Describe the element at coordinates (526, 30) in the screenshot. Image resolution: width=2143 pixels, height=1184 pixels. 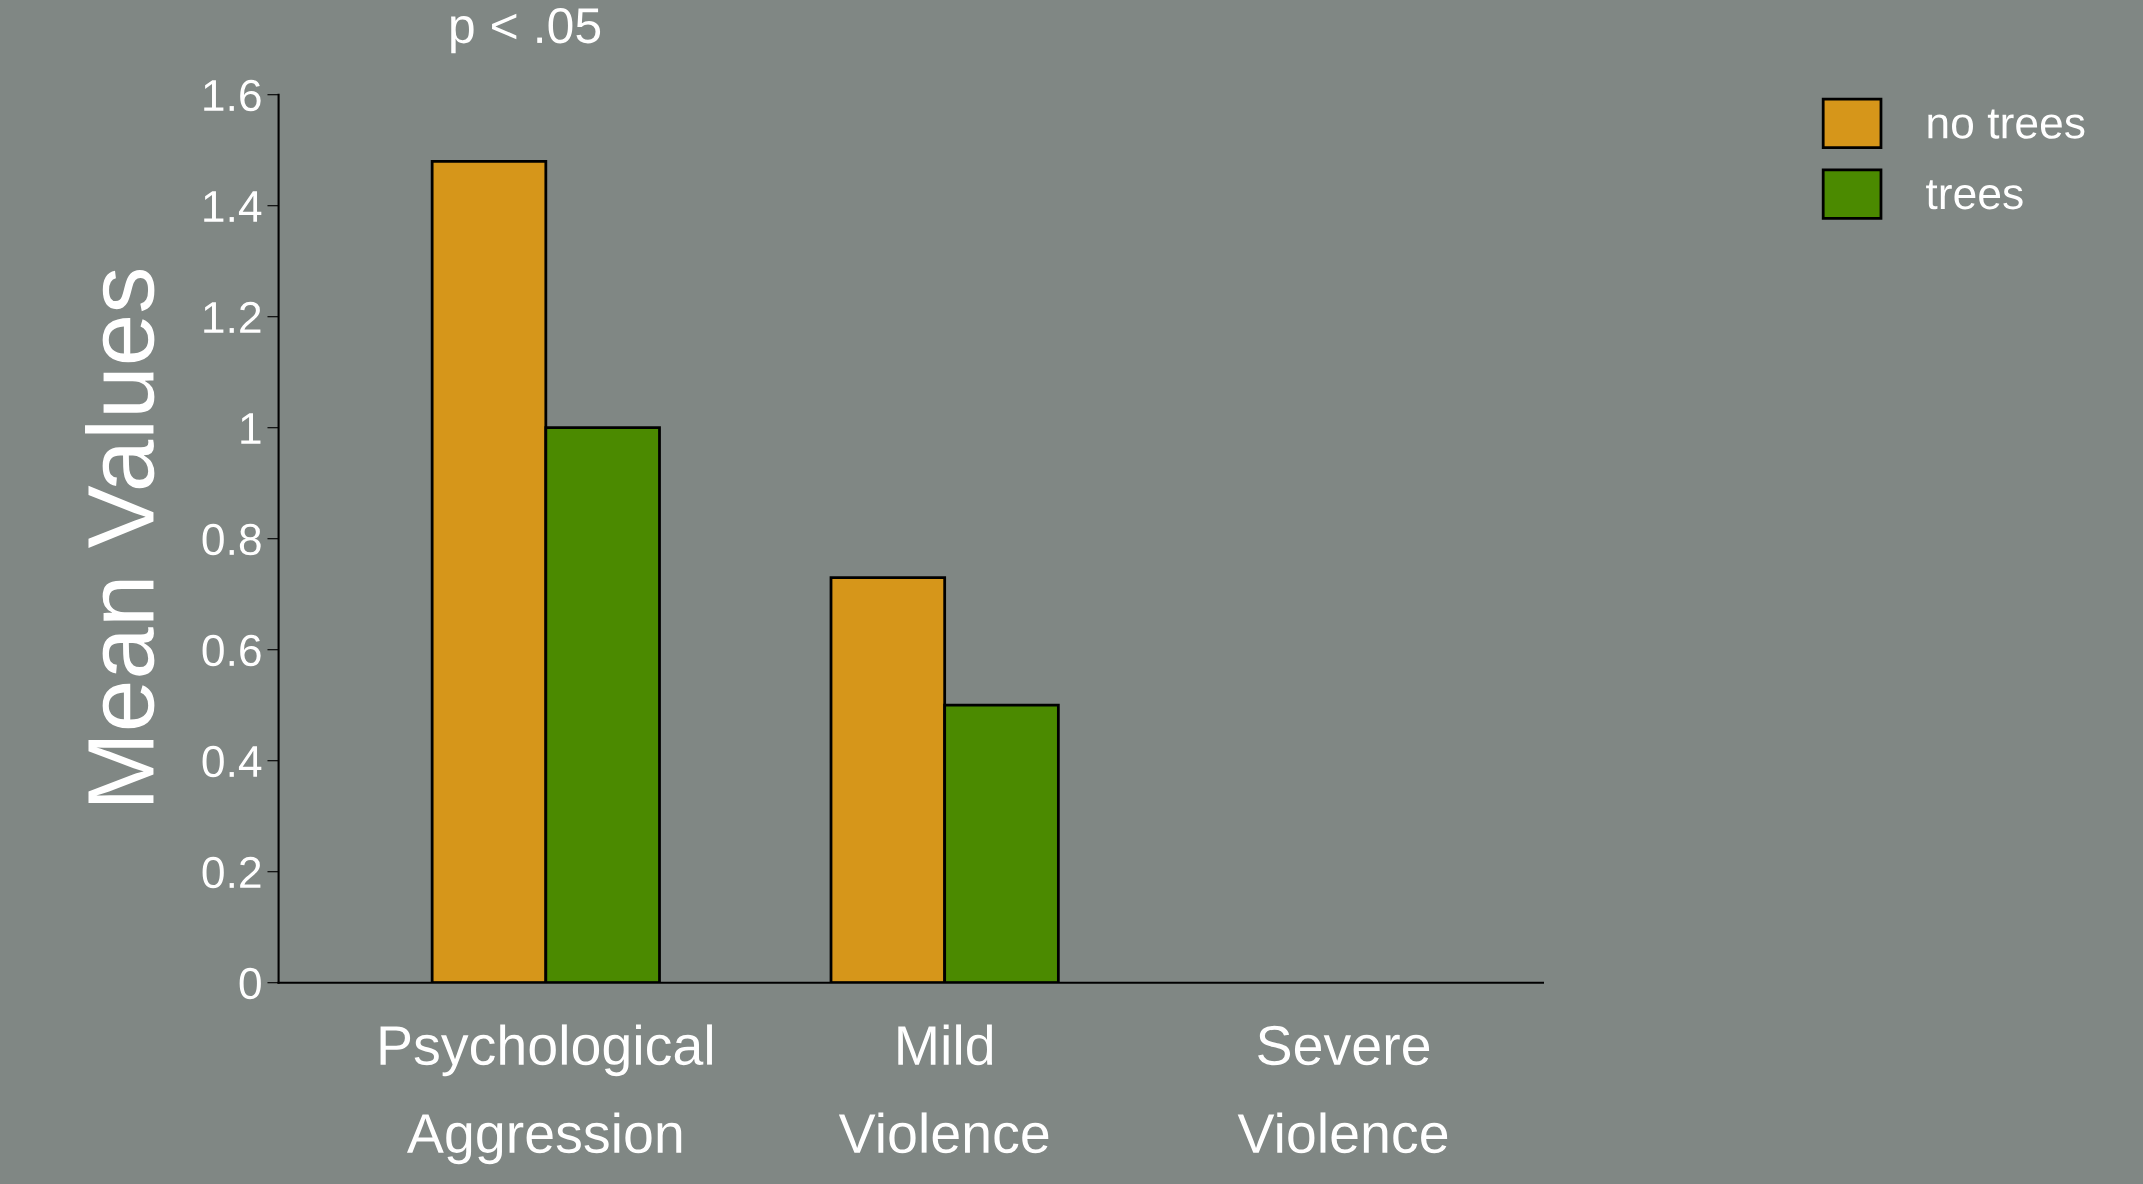
I see `text: p < .05` at that location.